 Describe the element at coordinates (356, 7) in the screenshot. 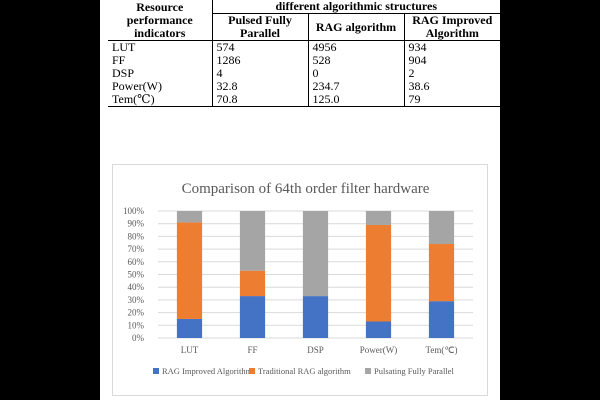

I see `group-header: different algorithmic structures` at that location.